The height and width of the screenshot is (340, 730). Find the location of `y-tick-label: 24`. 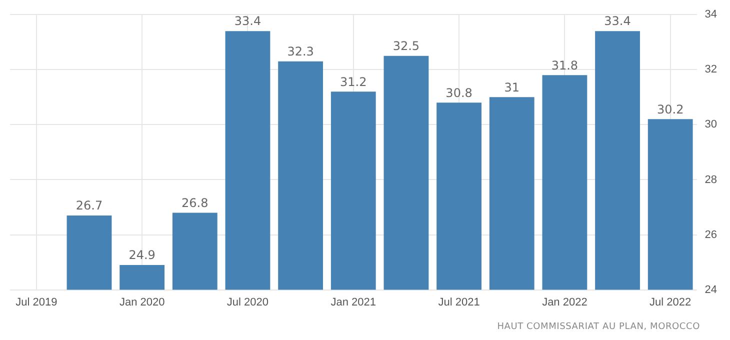

y-tick-label: 24 is located at coordinates (711, 290).